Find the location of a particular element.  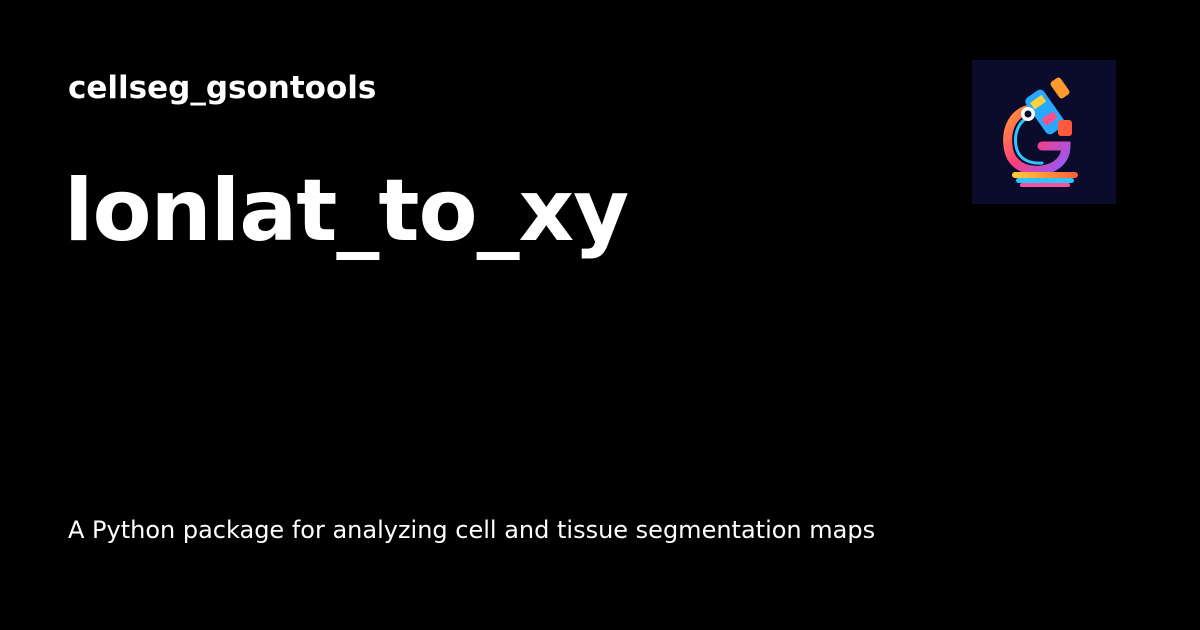

page-title: lonlat_to_xy is located at coordinates (346, 211).